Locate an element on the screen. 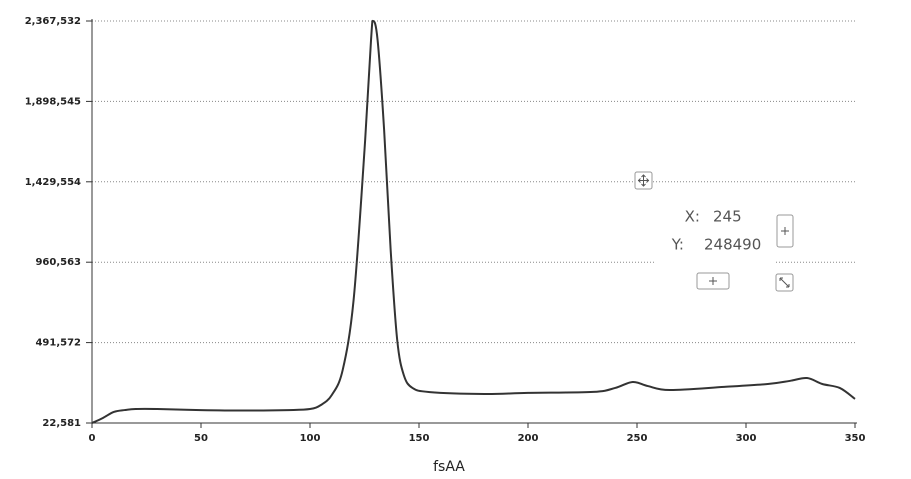 Image resolution: width=911 pixels, height=479 pixels. y-tick-label: 1,429,554 is located at coordinates (53, 182).